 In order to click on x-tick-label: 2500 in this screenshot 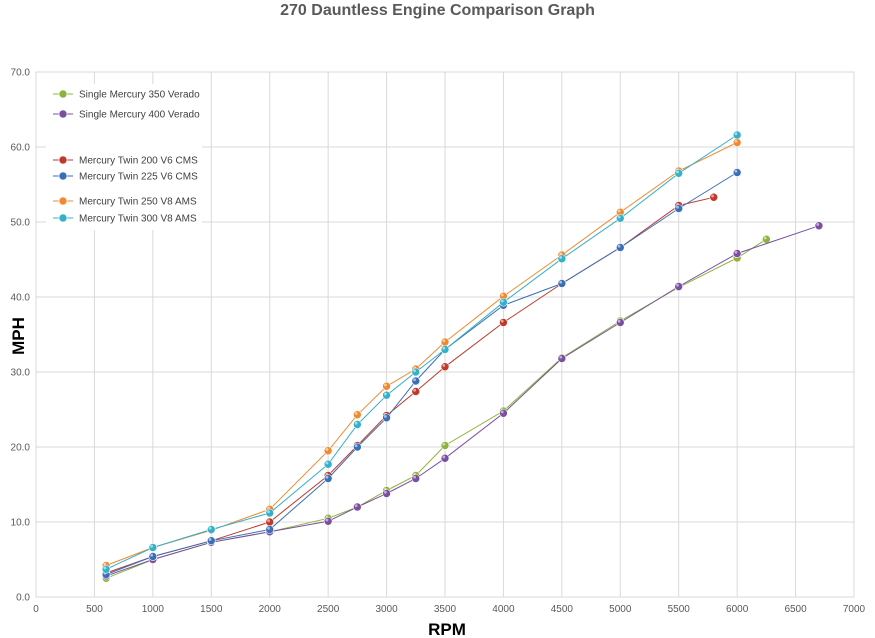, I will do `click(328, 609)`.